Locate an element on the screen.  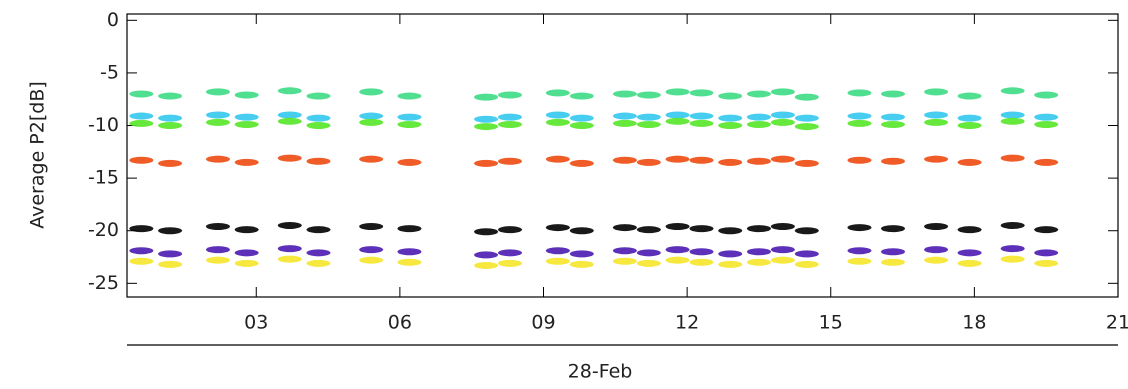
y-tick-label: 0 is located at coordinates (113, 20).